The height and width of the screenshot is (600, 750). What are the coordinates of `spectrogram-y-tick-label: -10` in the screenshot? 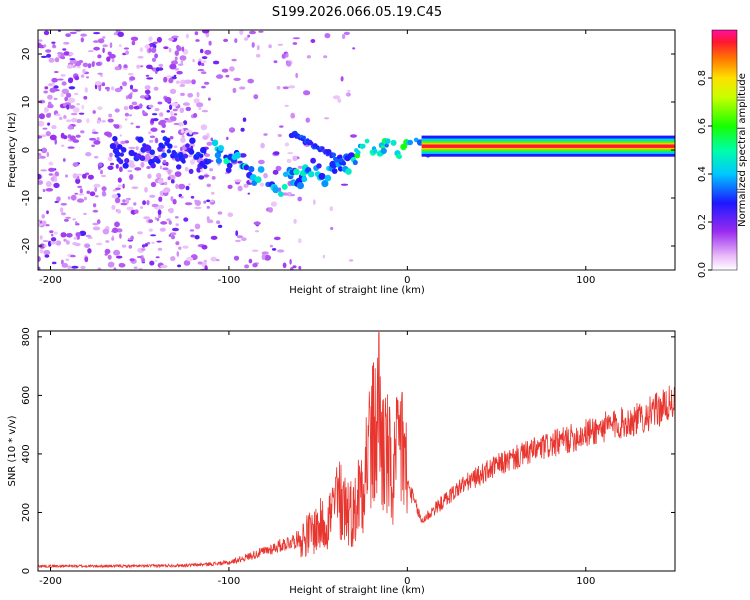 It's located at (26, 198).